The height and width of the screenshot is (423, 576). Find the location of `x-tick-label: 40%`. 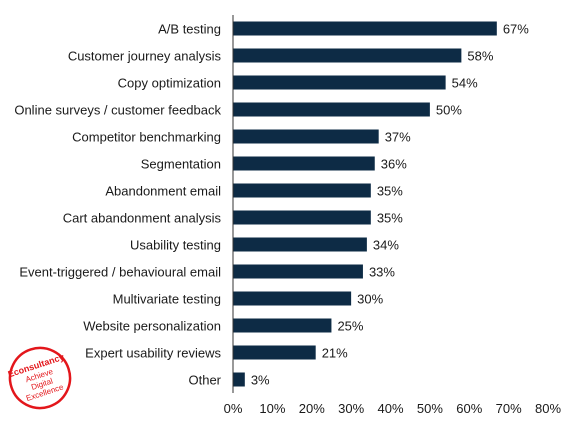

x-tick-label: 40% is located at coordinates (390, 408).